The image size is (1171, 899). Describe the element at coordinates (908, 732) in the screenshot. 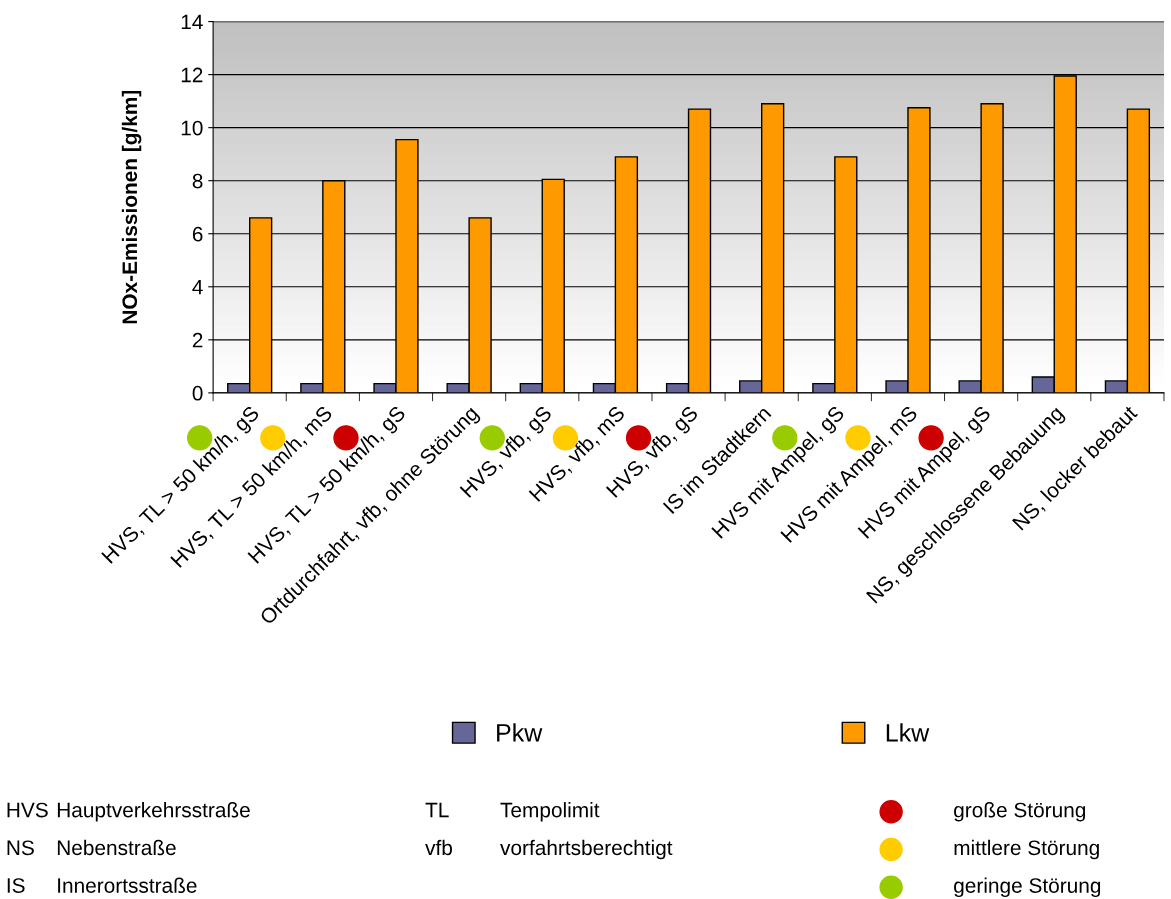

I see `legend-label: Lkw` at that location.